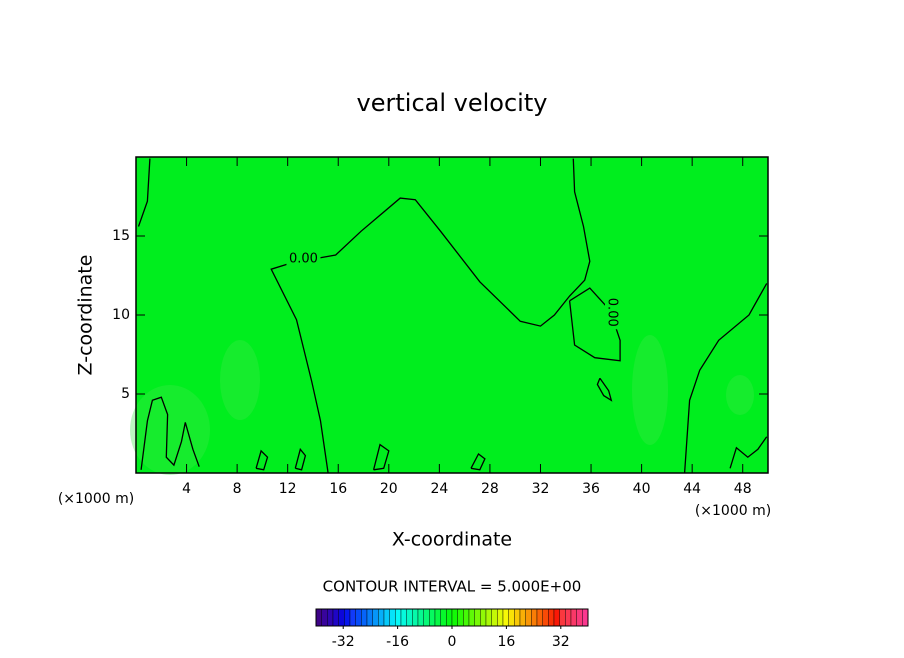 The image size is (904, 658). Describe the element at coordinates (86, 315) in the screenshot. I see `y-axis-label: Z-coordinate` at that location.